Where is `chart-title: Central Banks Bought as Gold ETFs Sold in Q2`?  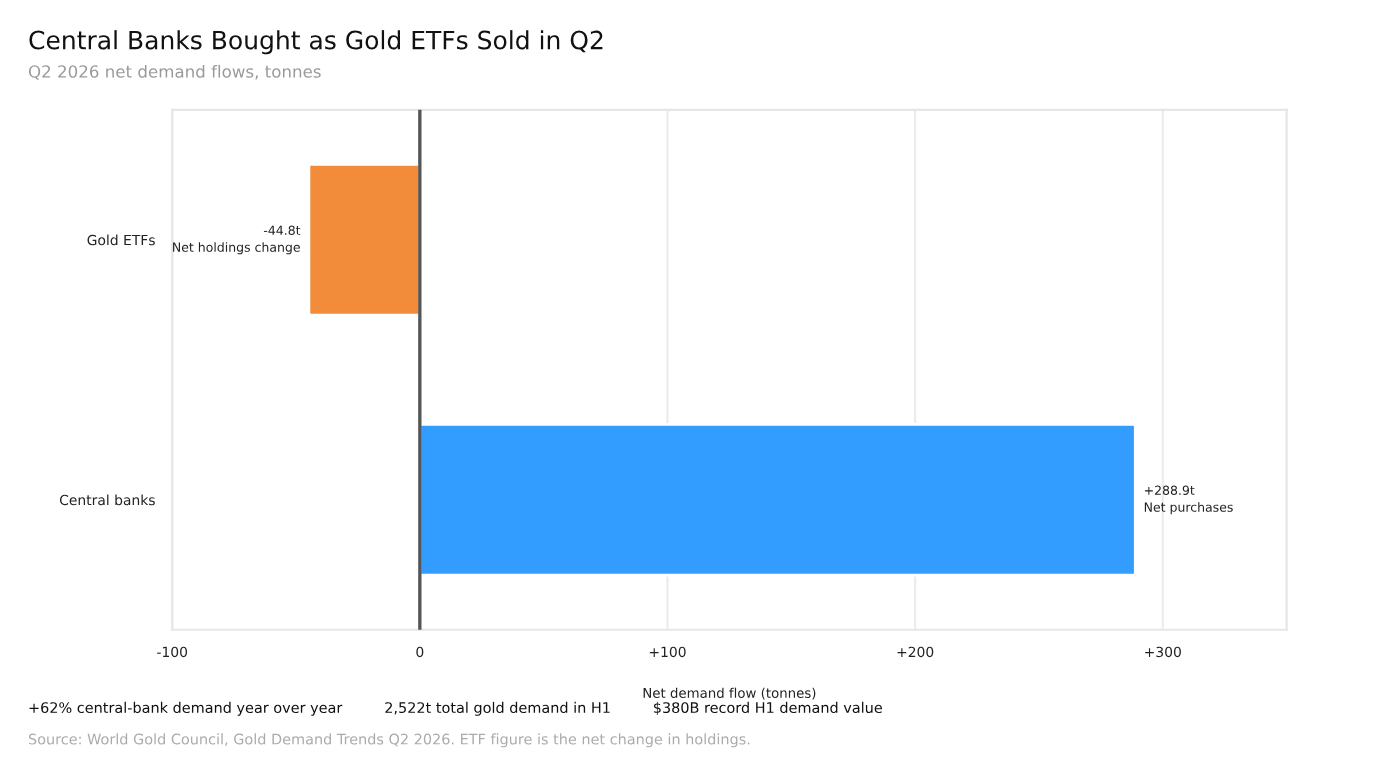 chart-title: Central Banks Bought as Gold ETFs Sold in Q2 is located at coordinates (316, 42).